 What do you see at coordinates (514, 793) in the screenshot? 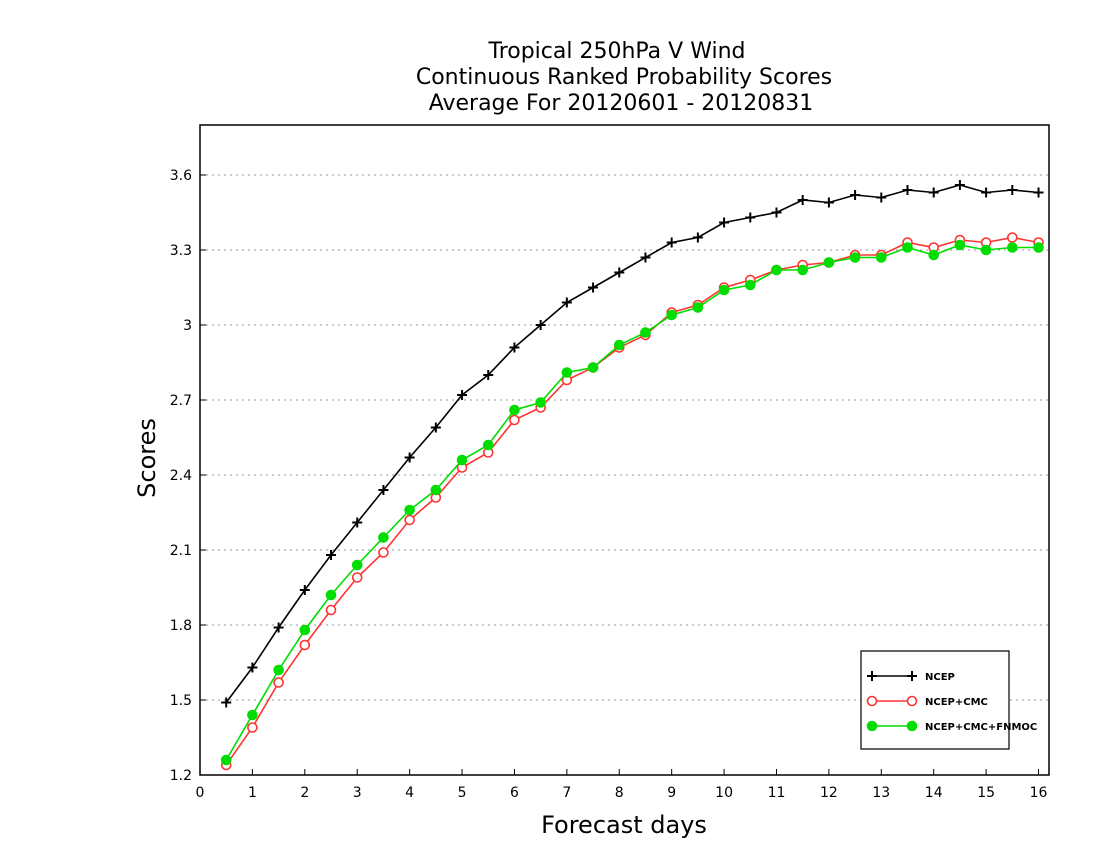
I see `x-tick-label: 6` at bounding box center [514, 793].